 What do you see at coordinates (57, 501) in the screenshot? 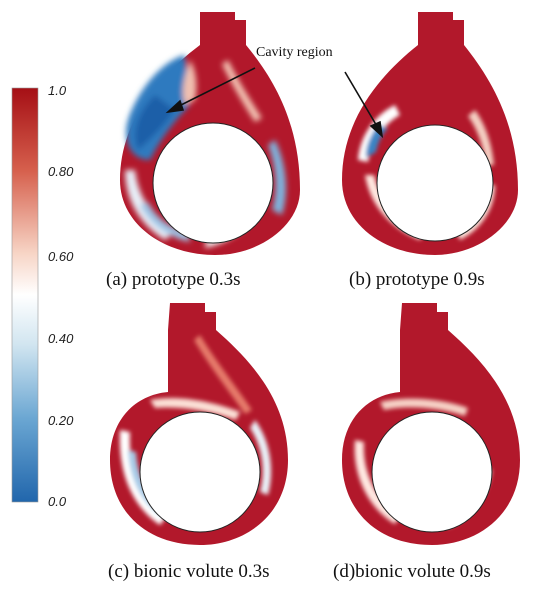
I see `colorbar-tick-6: 0.0` at bounding box center [57, 501].